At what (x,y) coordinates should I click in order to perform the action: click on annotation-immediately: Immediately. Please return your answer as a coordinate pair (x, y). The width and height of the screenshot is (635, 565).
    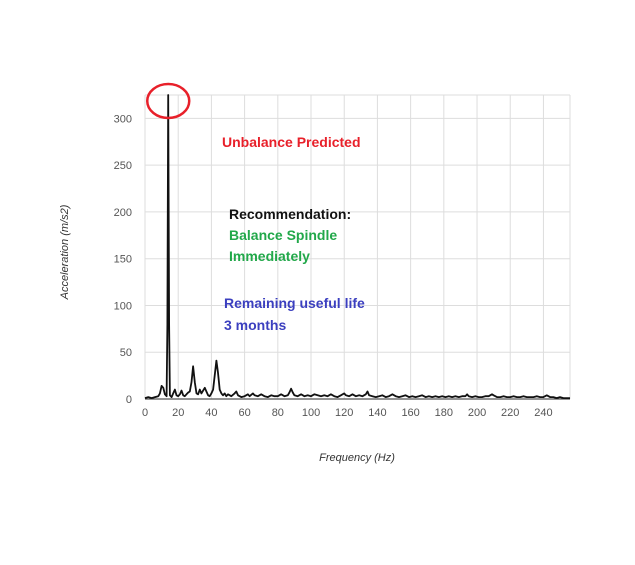
    Looking at the image, I should click on (269, 256).